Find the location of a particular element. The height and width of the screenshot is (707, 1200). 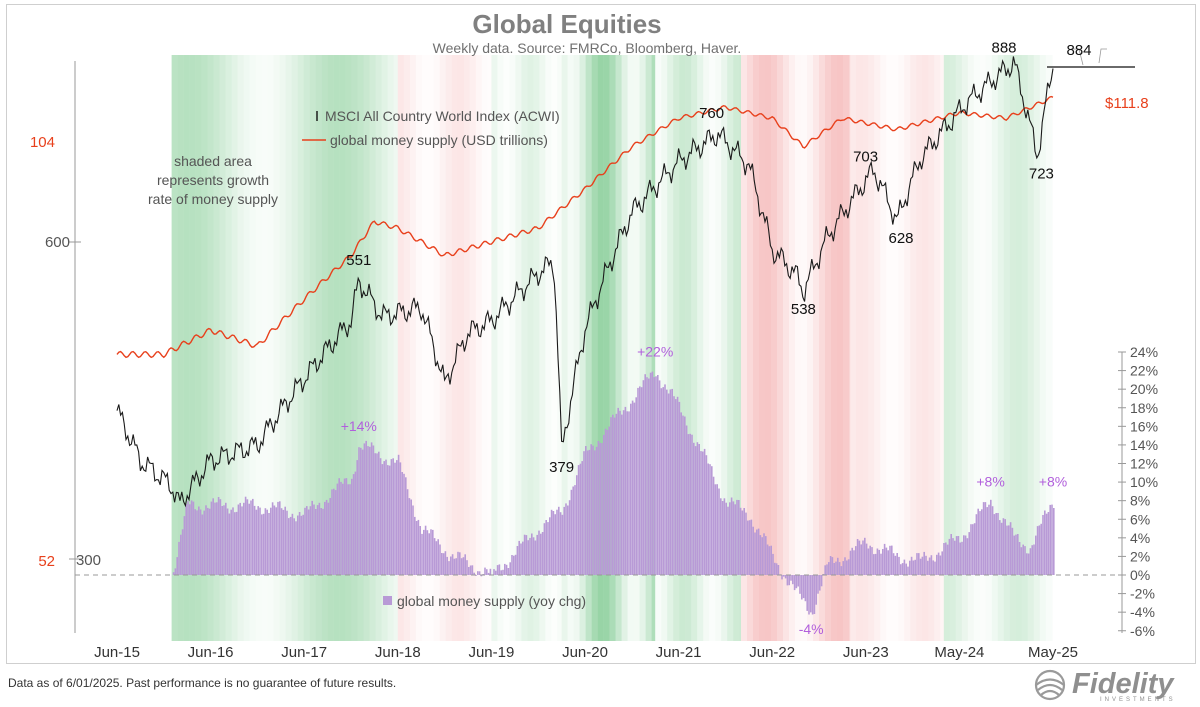

x-tick-label: Jun-21 is located at coordinates (679, 652).